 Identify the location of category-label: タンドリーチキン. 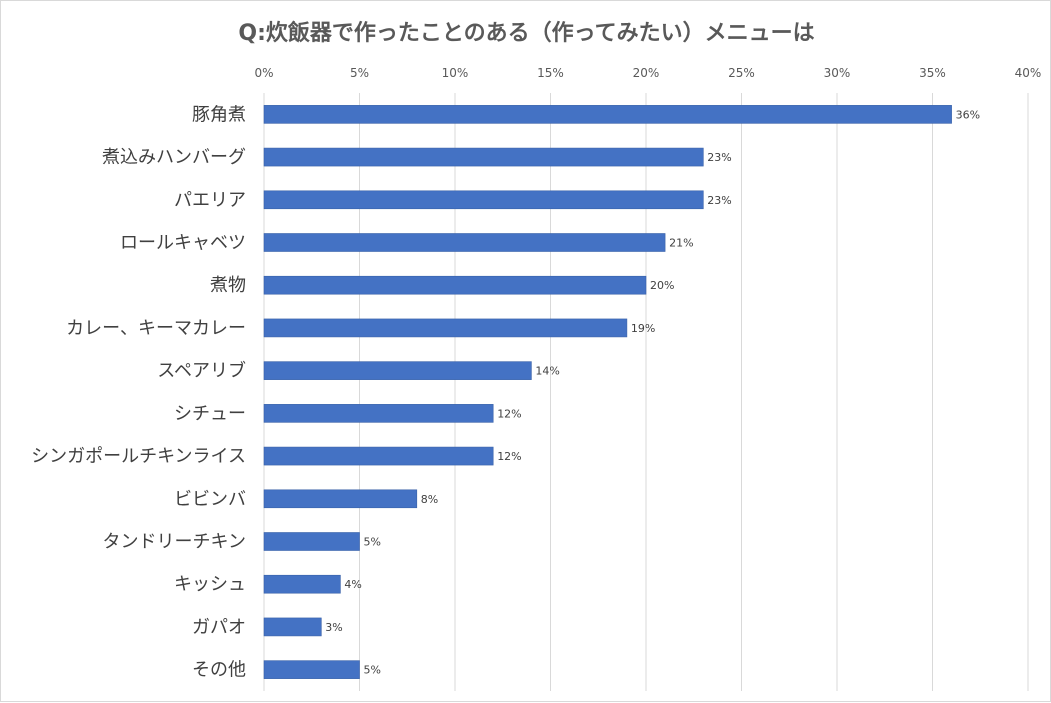
(174, 542).